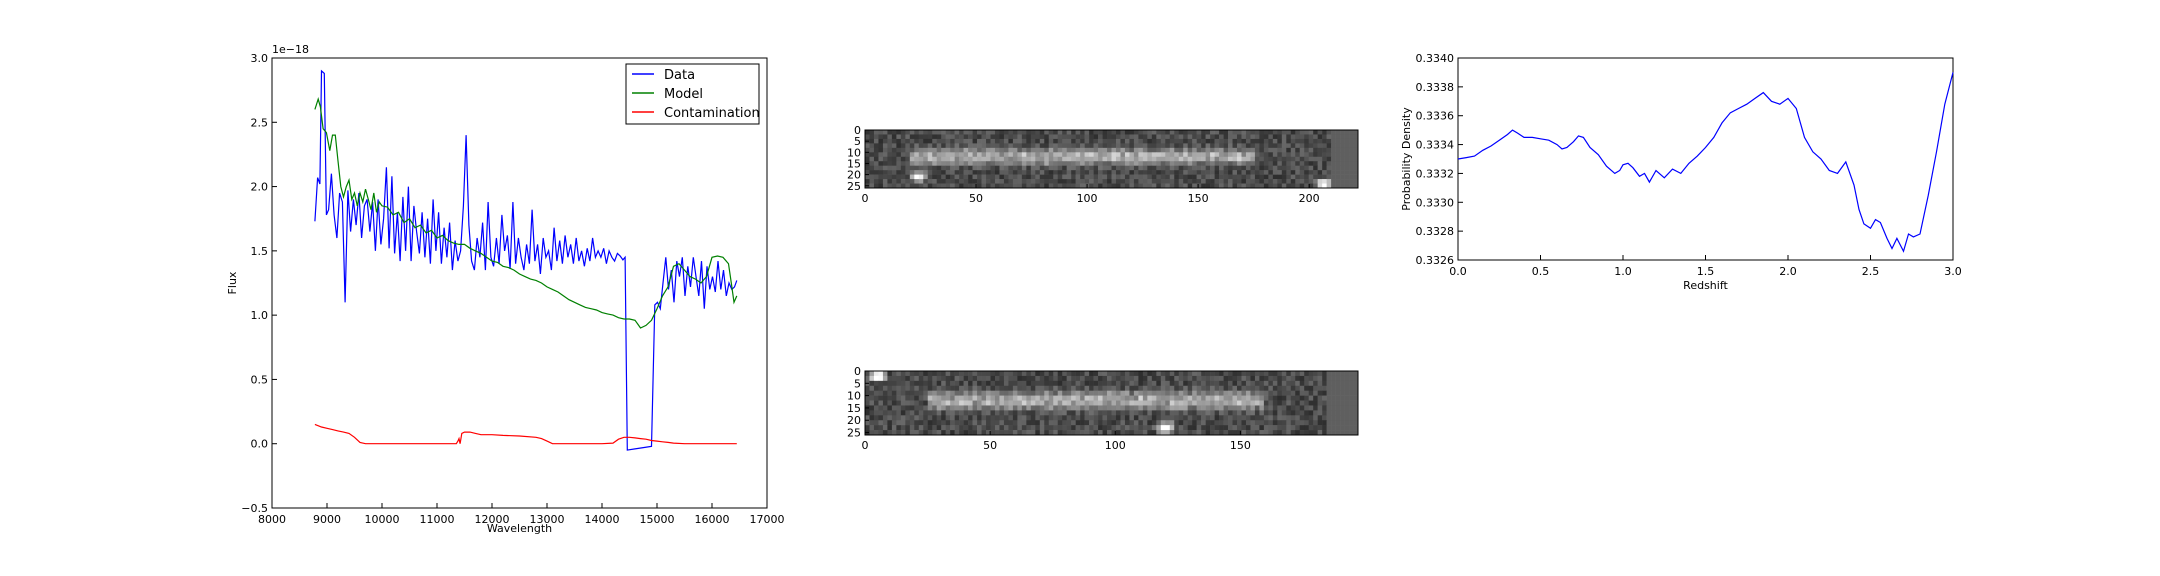 The image size is (2160, 576). I want to click on y-tick-label: 1.0, so click(260, 315).